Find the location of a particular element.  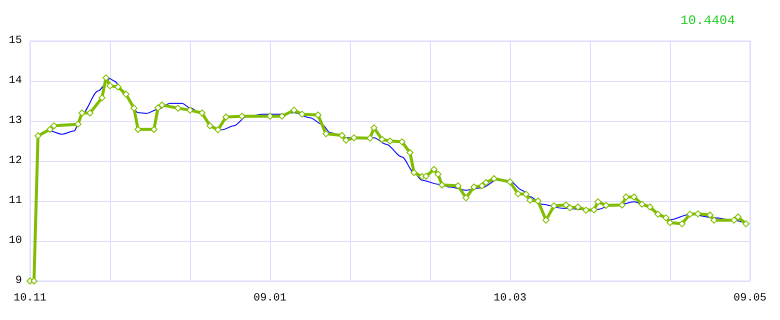

x-tick-label: 10.03 is located at coordinates (510, 298).